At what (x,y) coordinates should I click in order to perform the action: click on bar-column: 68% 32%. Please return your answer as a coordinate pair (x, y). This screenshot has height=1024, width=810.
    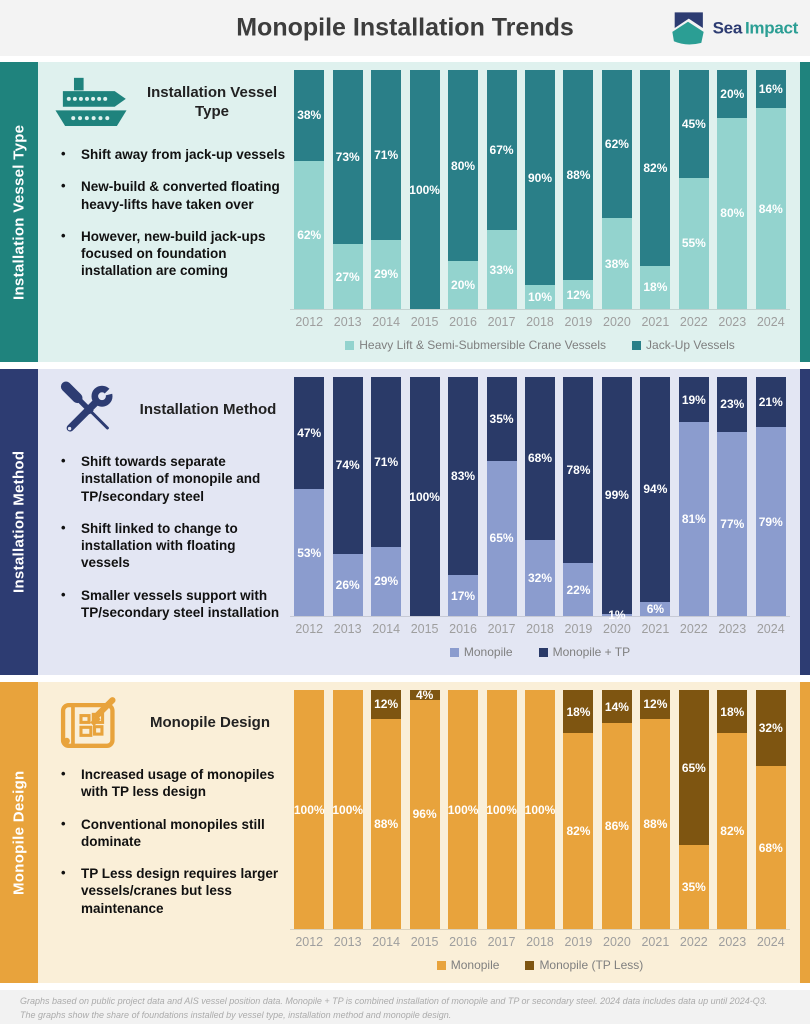
    Looking at the image, I should click on (540, 496).